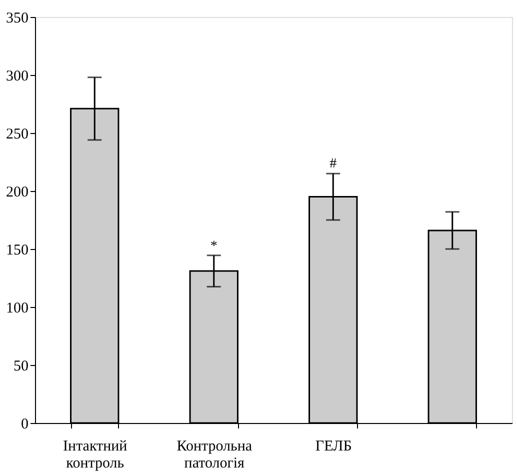 This screenshot has width=517, height=475. Describe the element at coordinates (214, 246) in the screenshot. I see `annotation: *` at that location.